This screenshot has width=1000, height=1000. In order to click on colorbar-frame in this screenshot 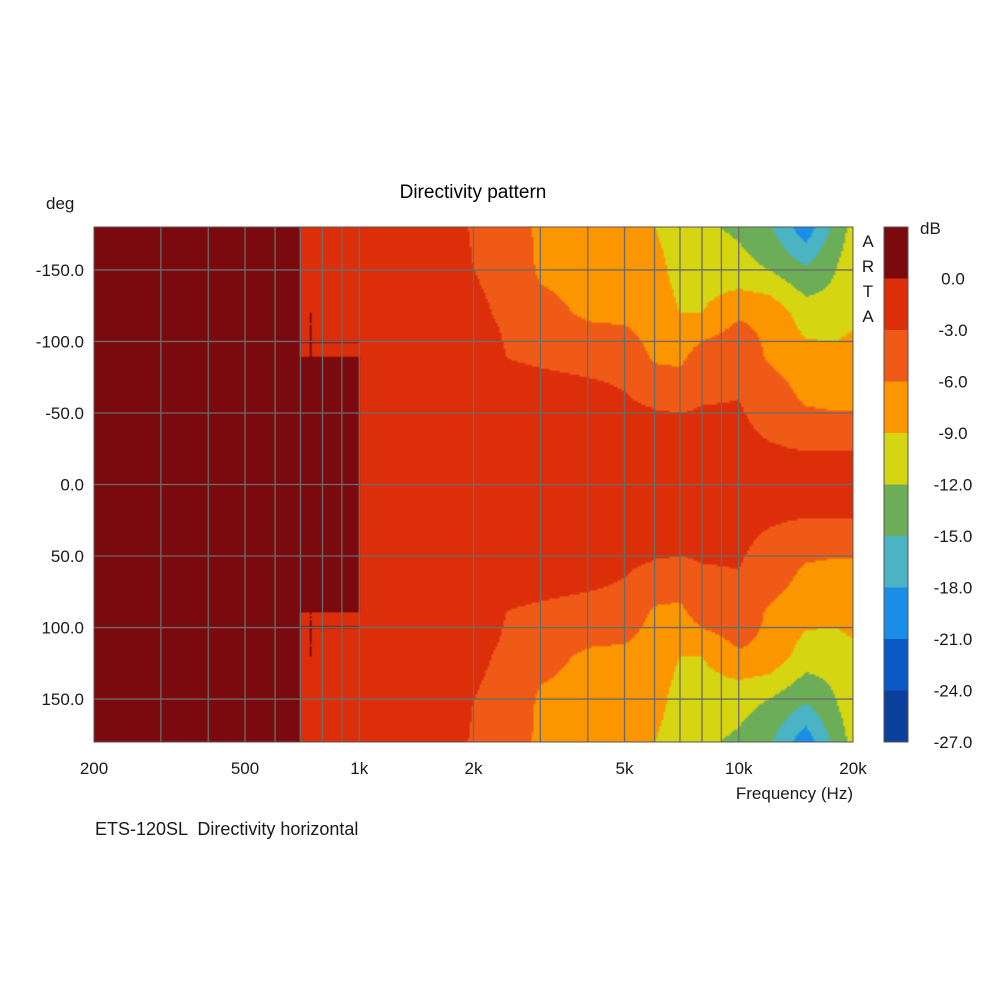, I will do `click(896, 484)`.